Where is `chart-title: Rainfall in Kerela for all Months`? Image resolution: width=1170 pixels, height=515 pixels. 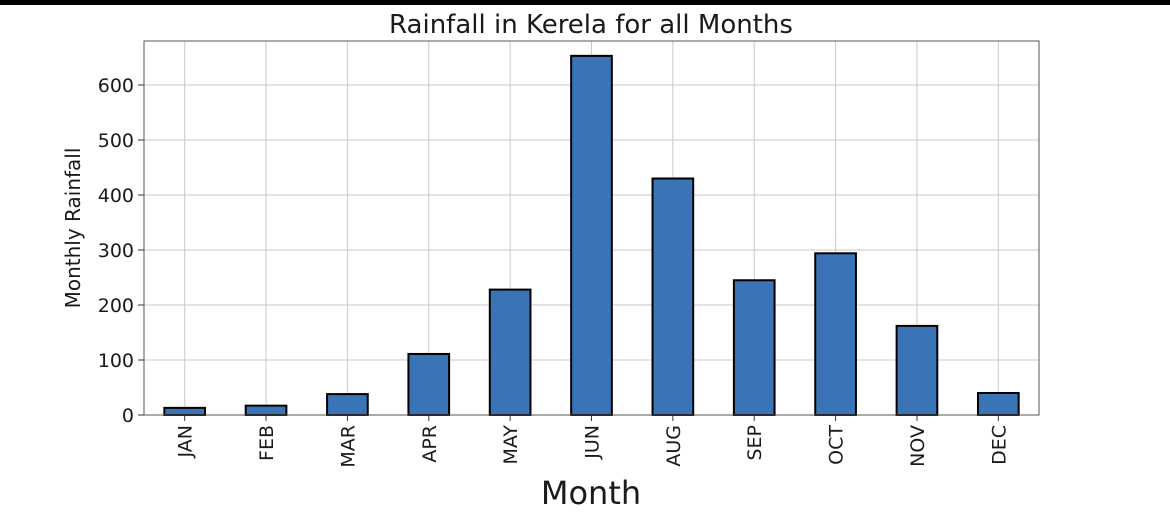
chart-title: Rainfall in Kerela for all Months is located at coordinates (591, 25).